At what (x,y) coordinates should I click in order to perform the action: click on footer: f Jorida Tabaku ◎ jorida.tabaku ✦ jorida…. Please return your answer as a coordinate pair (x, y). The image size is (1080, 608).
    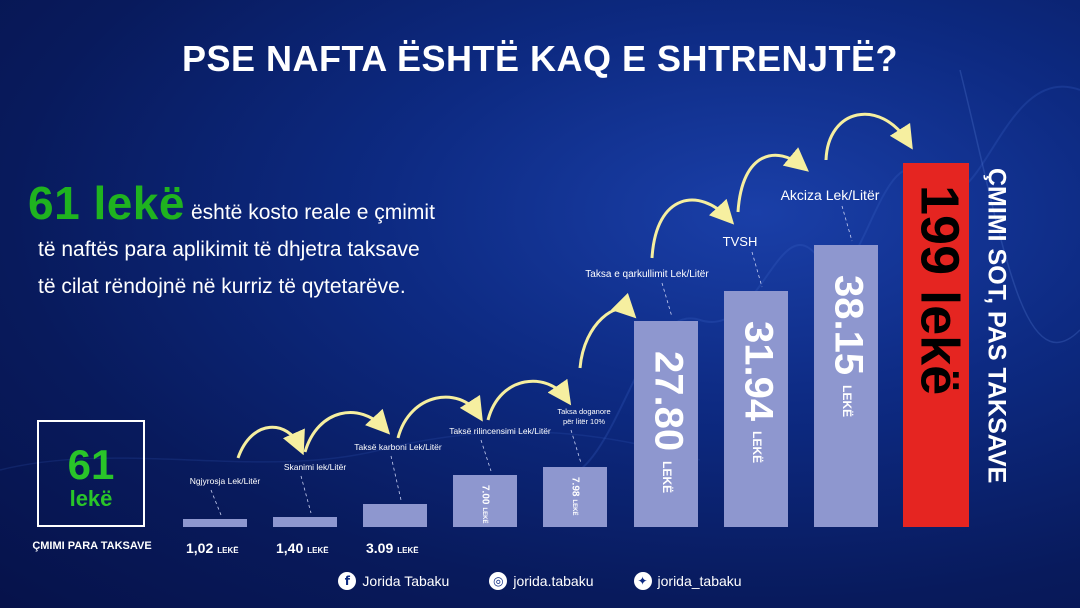
    Looking at the image, I should click on (540, 581).